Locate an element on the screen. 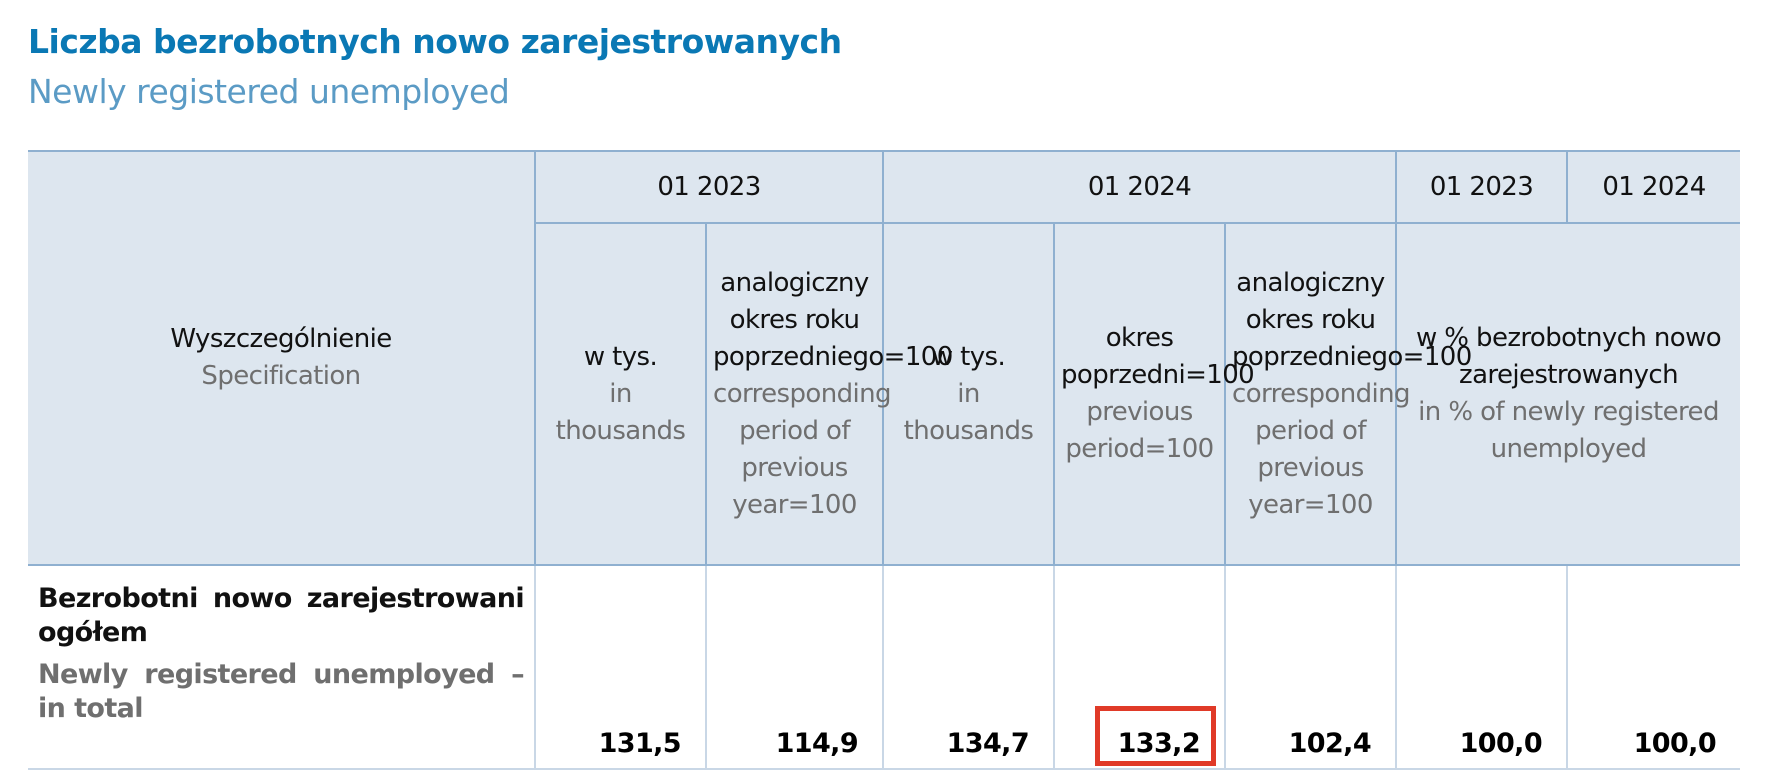  spec-pl: Wyszczególnienie is located at coordinates (281, 339).